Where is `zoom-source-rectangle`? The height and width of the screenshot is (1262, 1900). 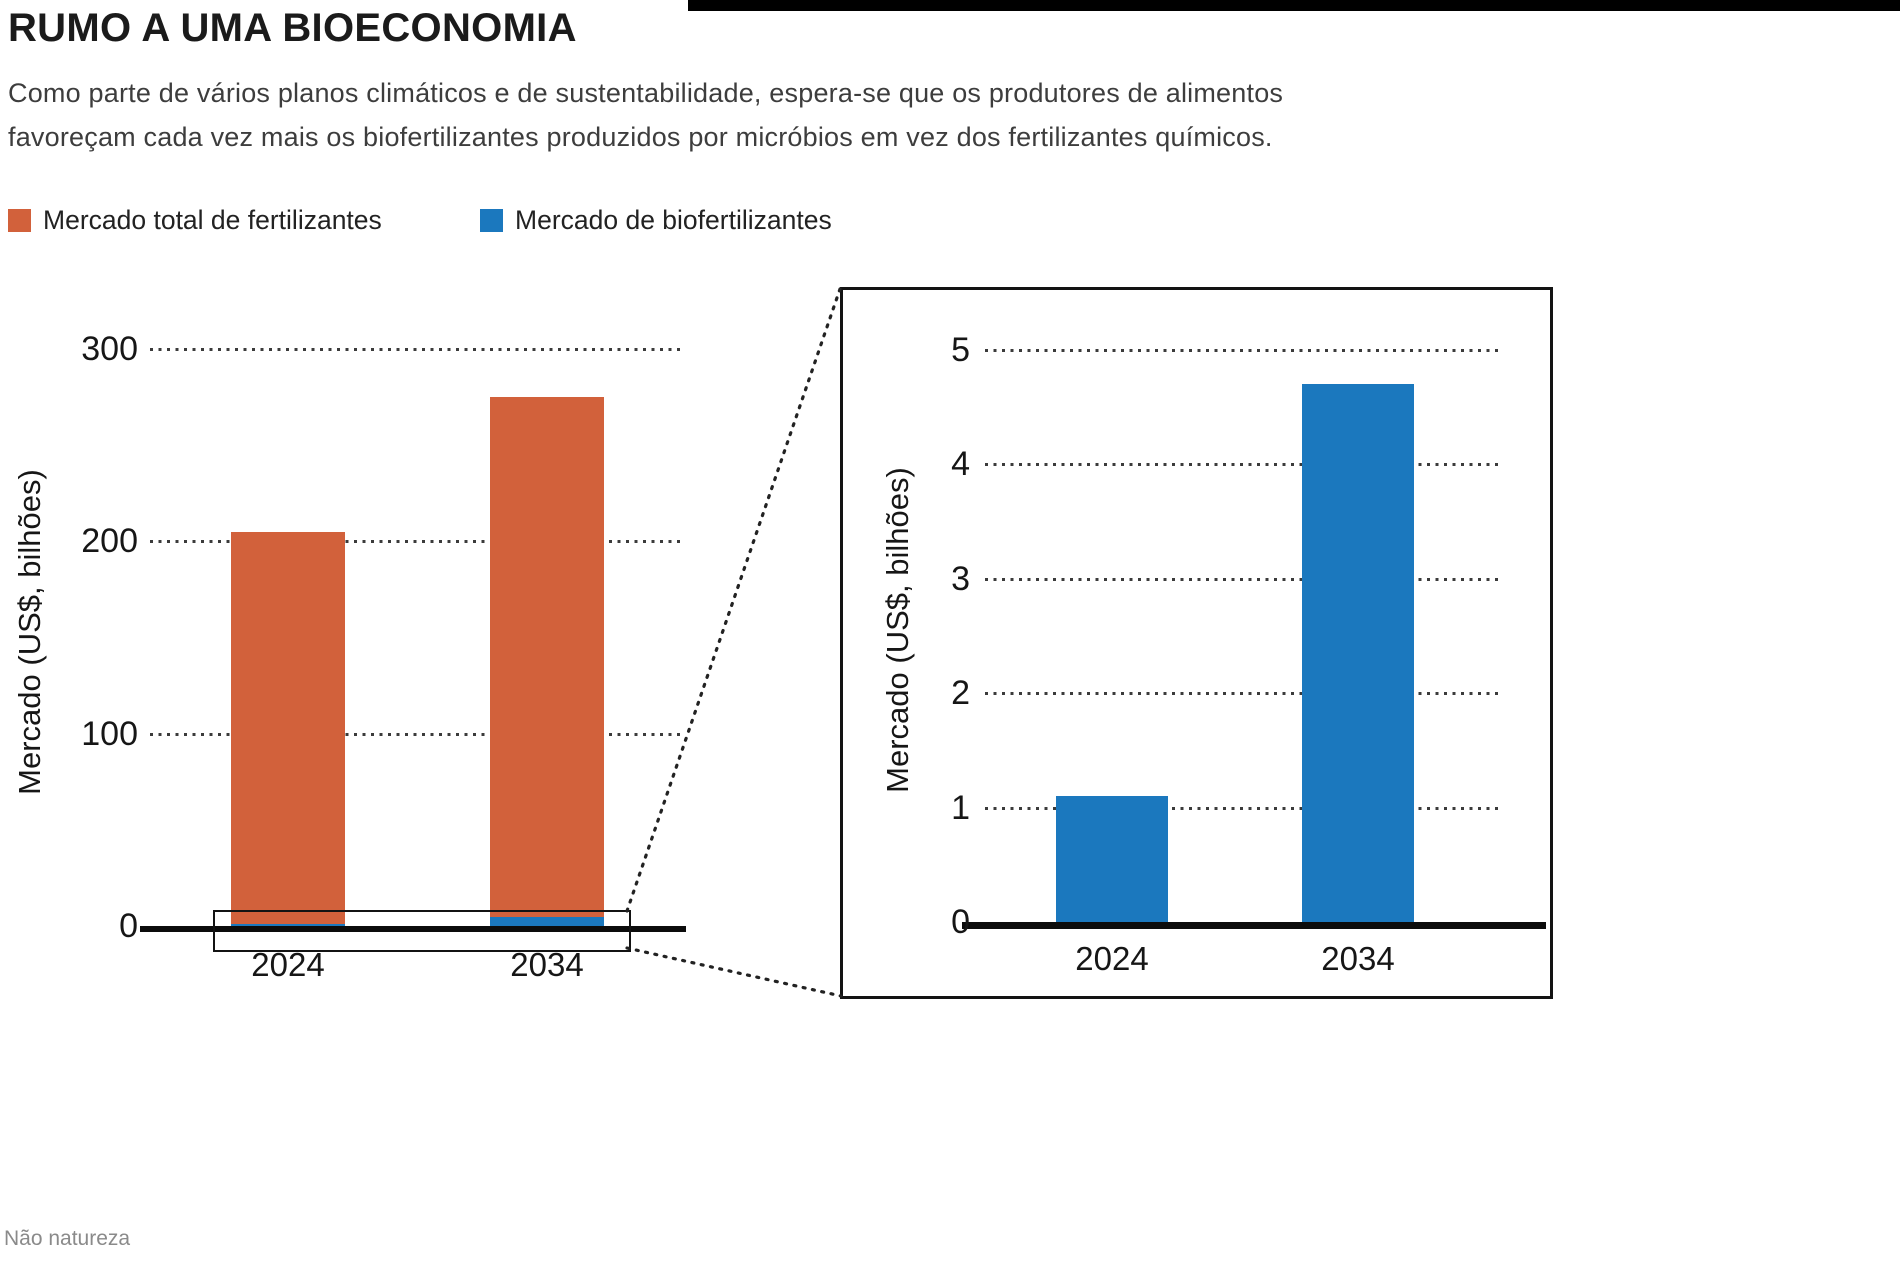 zoom-source-rectangle is located at coordinates (422, 931).